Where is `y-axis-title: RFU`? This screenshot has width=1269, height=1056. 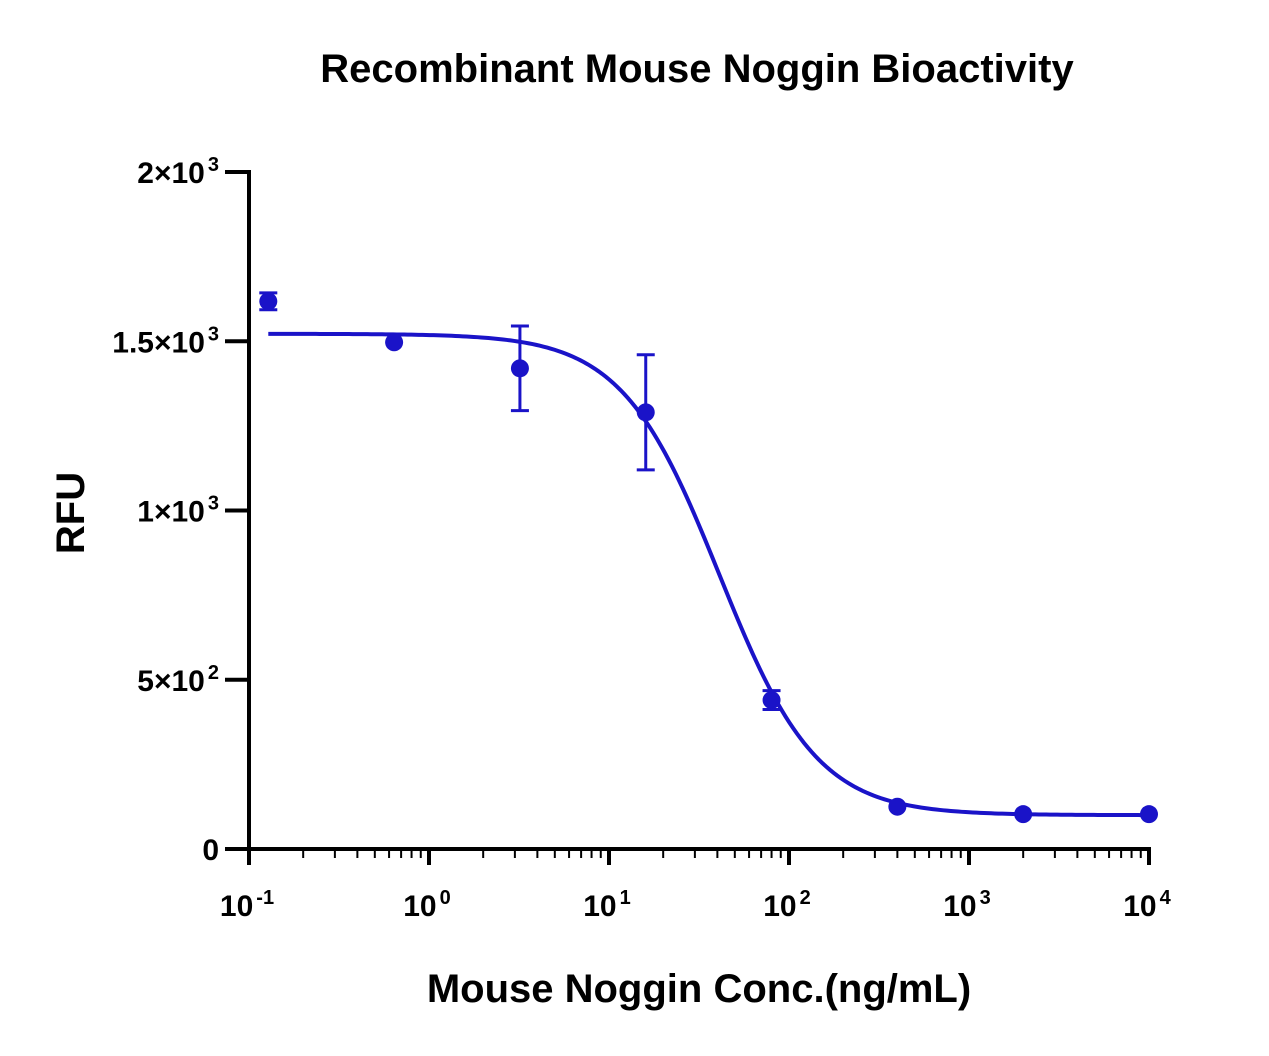 y-axis-title: RFU is located at coordinates (71, 513).